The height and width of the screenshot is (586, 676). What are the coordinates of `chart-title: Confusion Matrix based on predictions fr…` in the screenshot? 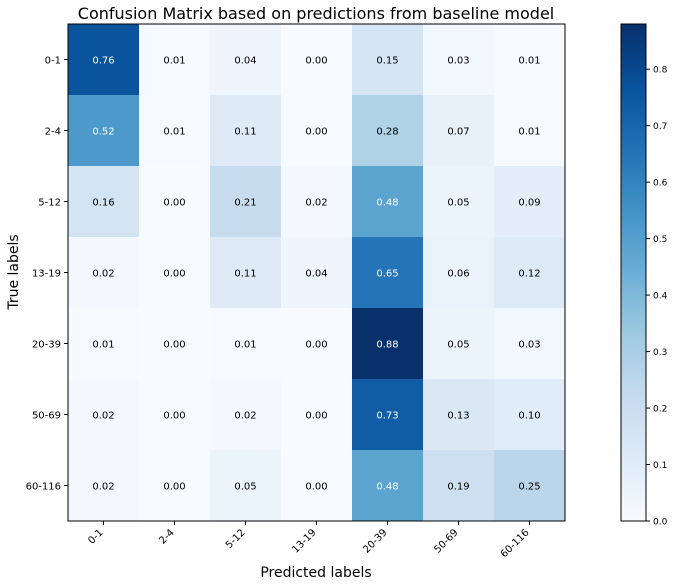 It's located at (316, 13).